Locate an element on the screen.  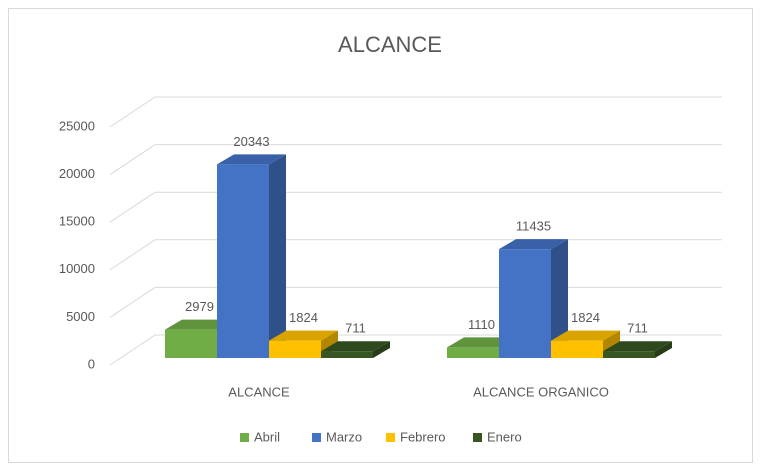
y-tick-label: 5000 is located at coordinates (80, 316).